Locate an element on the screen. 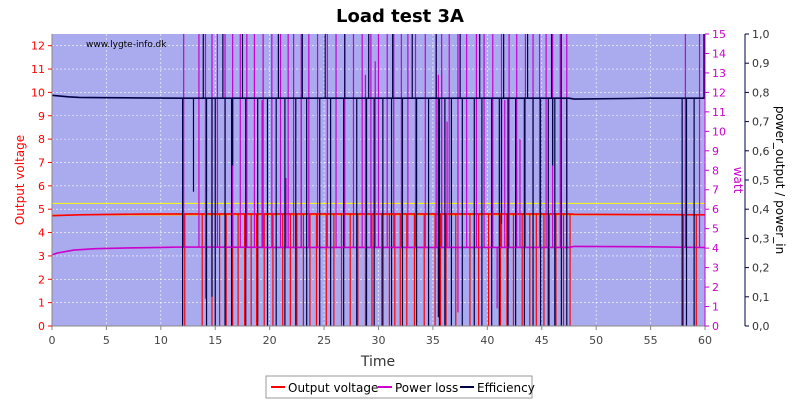 The image size is (800, 400). right-efficiency-tick-label-0: 0,0 is located at coordinates (761, 326).